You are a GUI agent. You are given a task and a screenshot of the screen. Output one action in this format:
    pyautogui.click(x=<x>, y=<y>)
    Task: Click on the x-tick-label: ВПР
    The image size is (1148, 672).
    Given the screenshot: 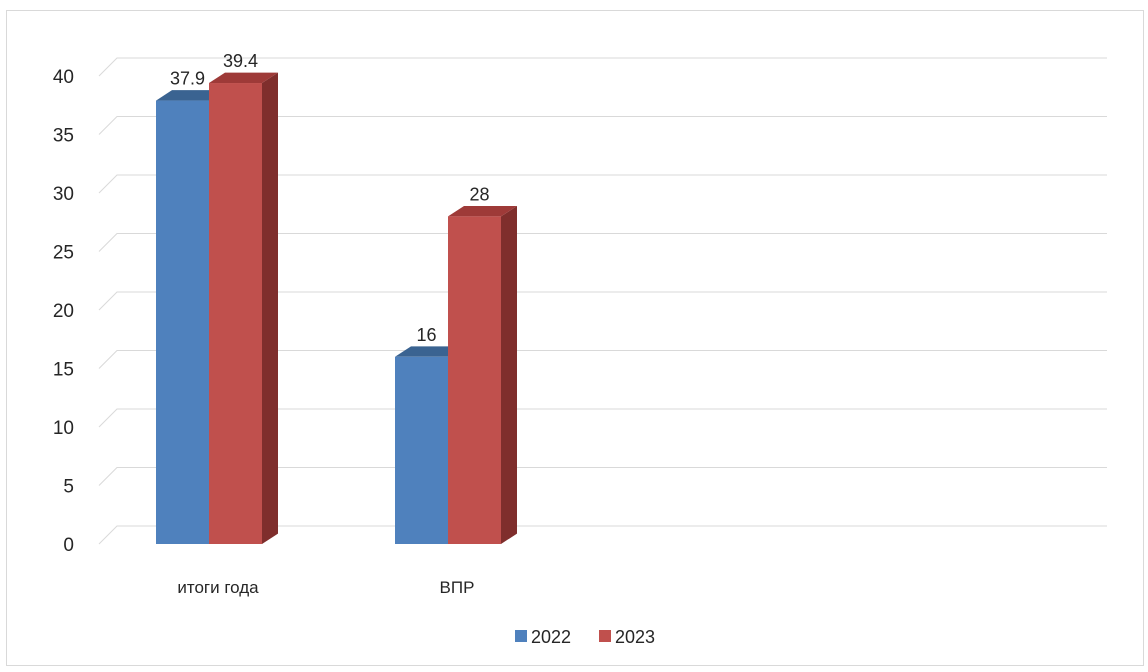 What is the action you would take?
    pyautogui.click(x=457, y=587)
    